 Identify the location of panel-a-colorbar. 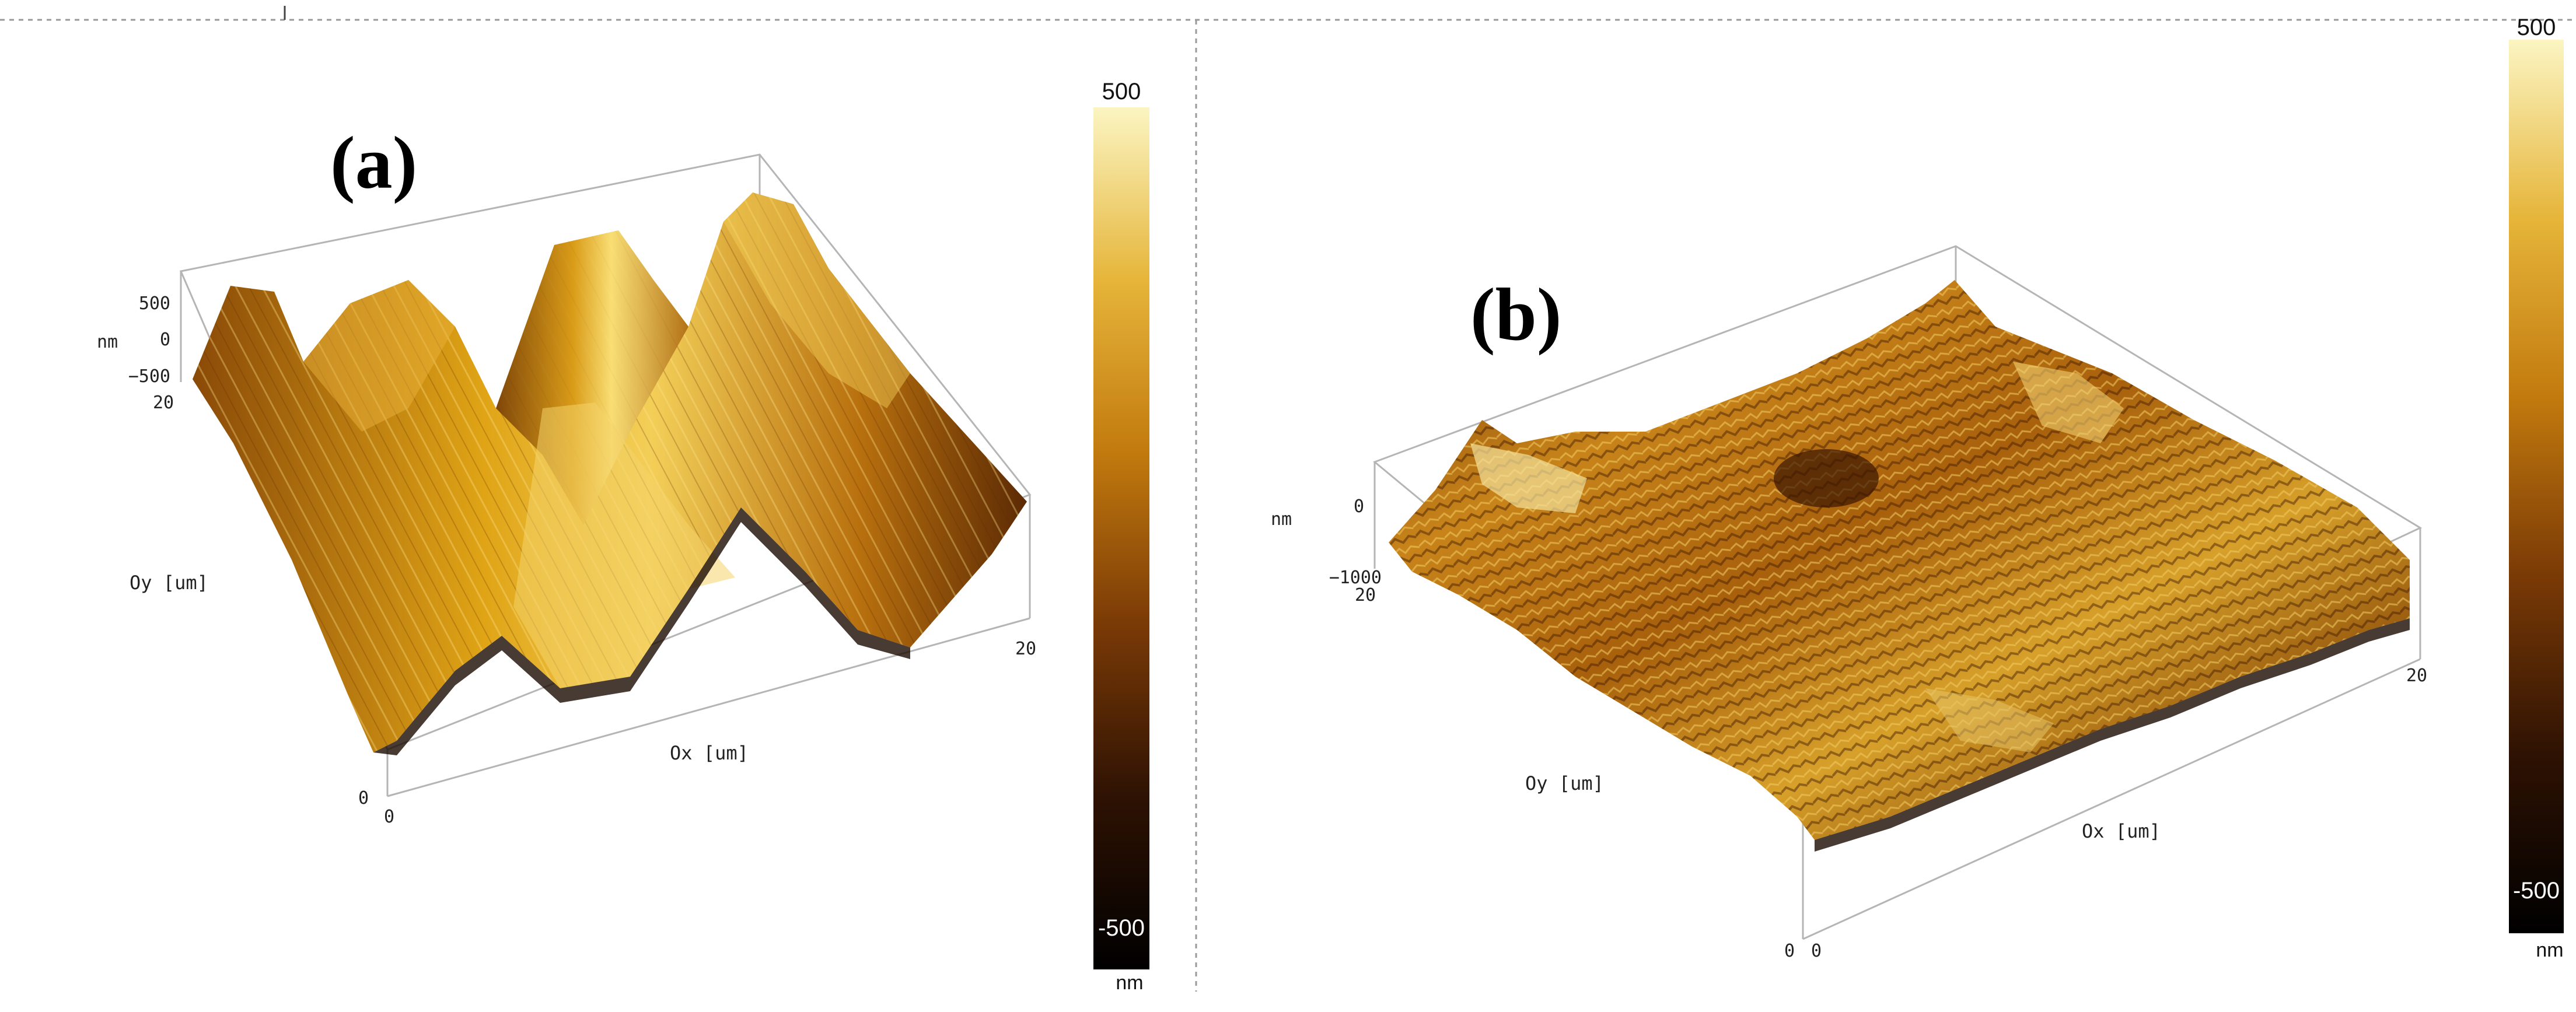
(1121, 538).